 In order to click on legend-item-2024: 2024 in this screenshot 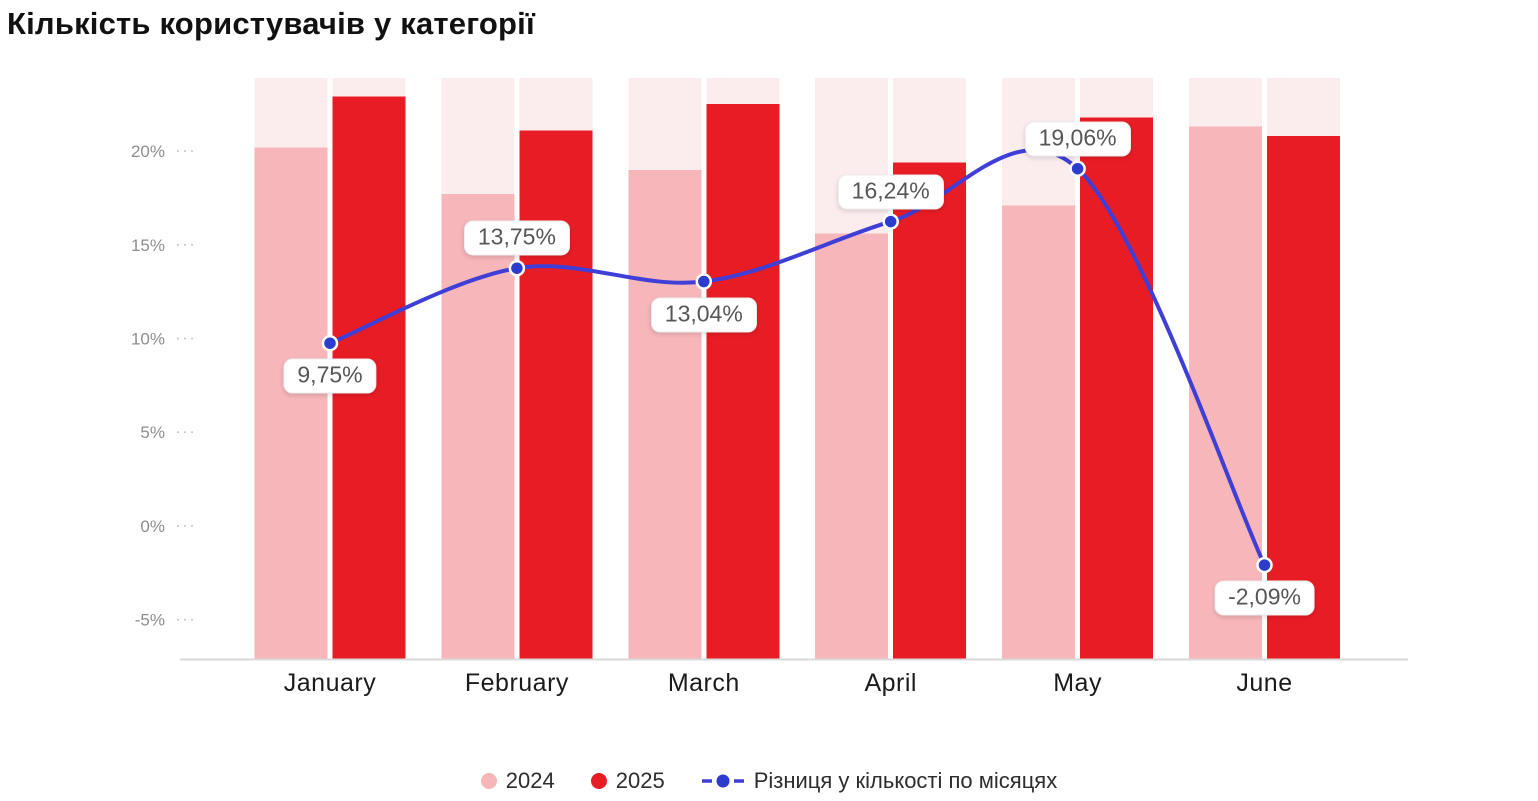, I will do `click(517, 781)`.